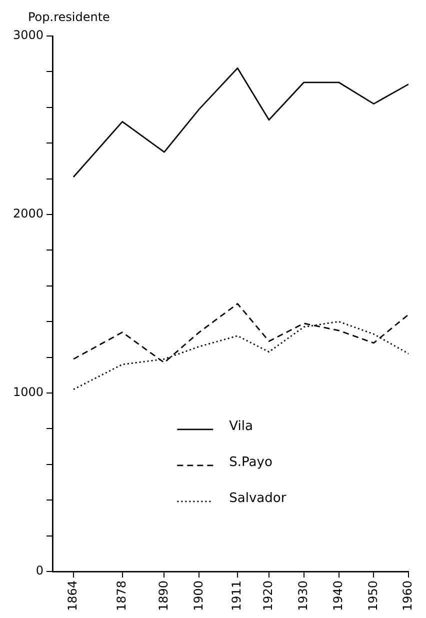 Image resolution: width=426 pixels, height=618 pixels. What do you see at coordinates (373, 596) in the screenshot?
I see `x-tick-label: 1950` at bounding box center [373, 596].